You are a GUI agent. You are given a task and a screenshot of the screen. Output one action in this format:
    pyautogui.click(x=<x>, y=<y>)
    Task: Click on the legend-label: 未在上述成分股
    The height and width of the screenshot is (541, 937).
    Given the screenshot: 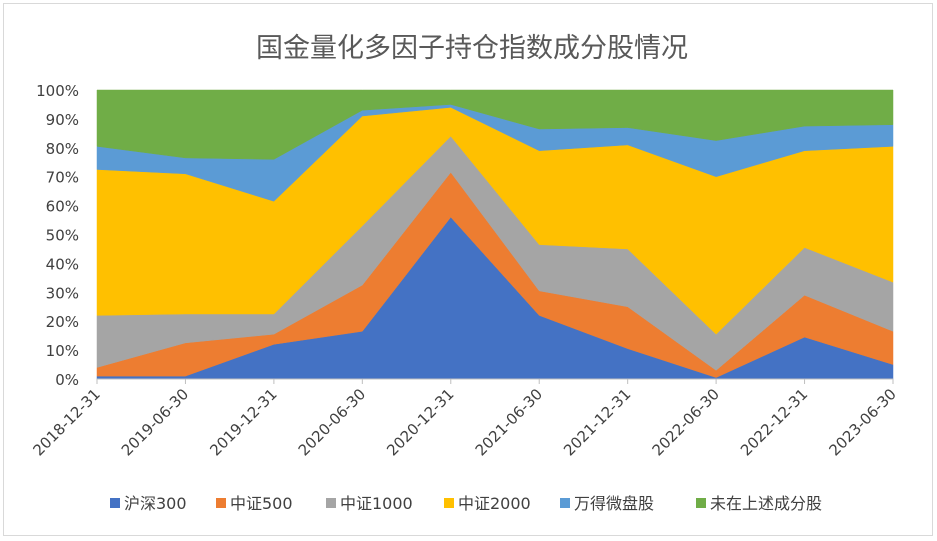 What is the action you would take?
    pyautogui.click(x=766, y=503)
    